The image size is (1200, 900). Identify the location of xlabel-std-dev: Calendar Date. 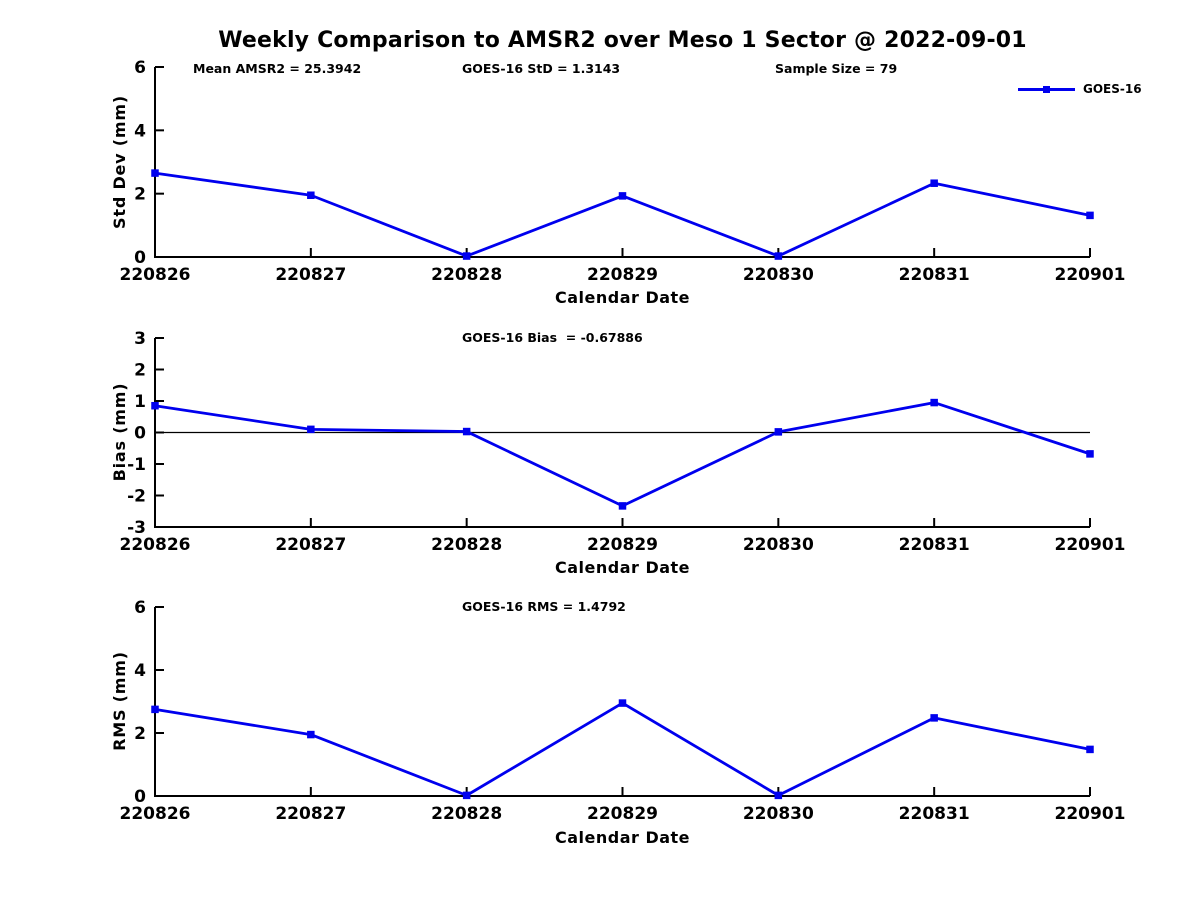
(622, 297).